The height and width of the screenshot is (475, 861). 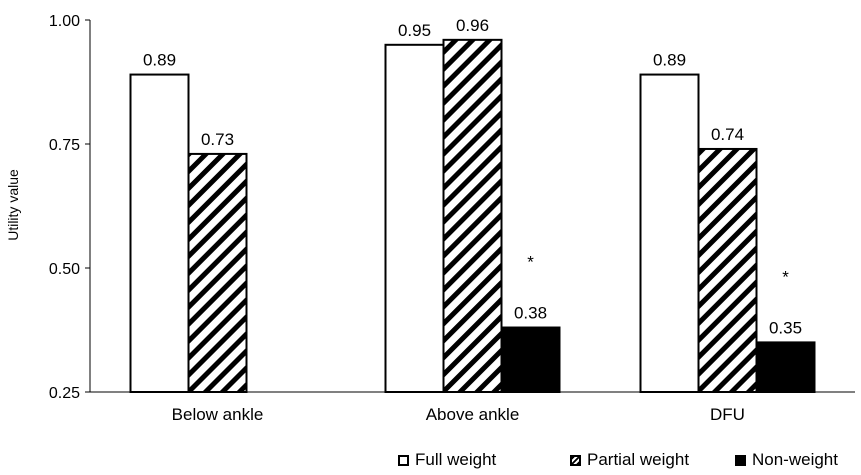 What do you see at coordinates (473, 414) in the screenshot?
I see `x-tick-label: Above ankle` at bounding box center [473, 414].